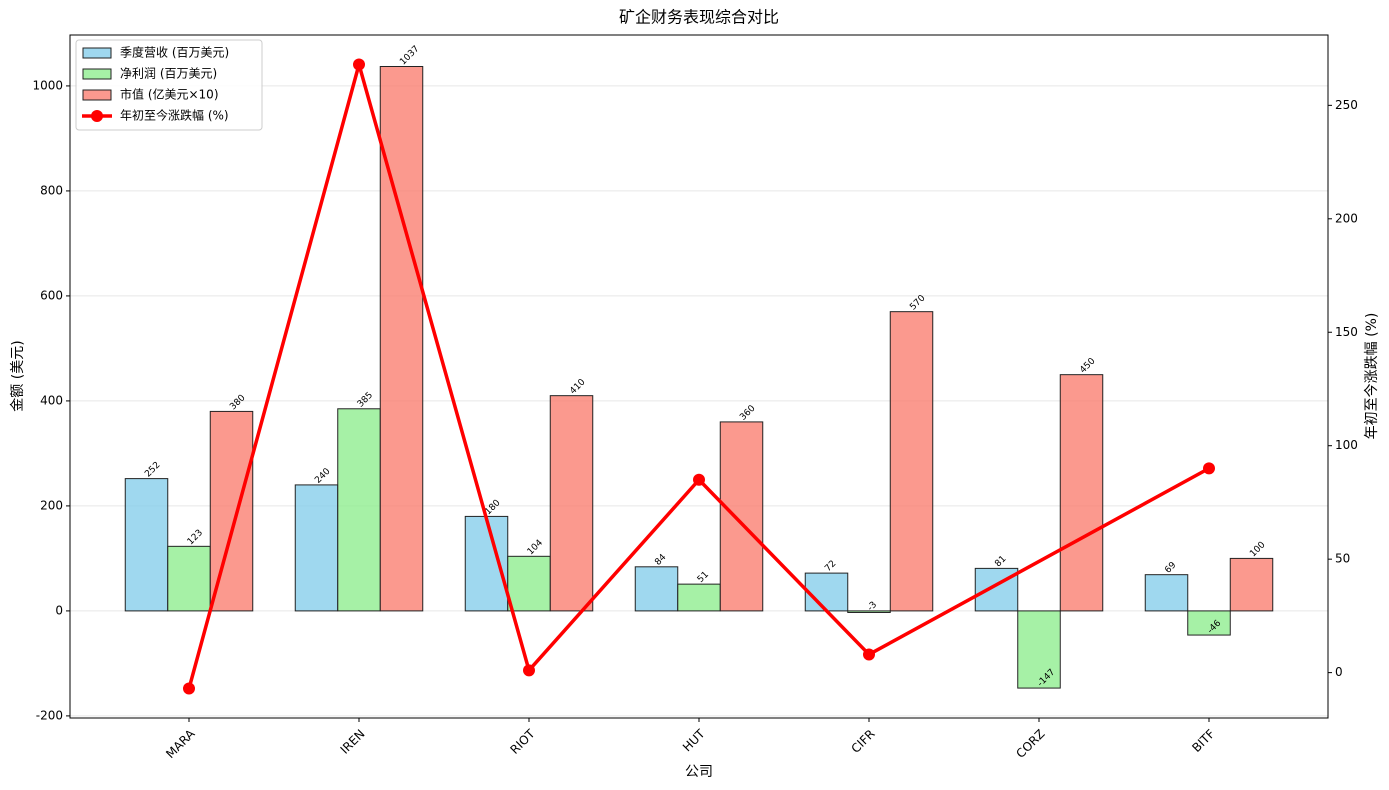 The image size is (1389, 790). Describe the element at coordinates (1339, 672) in the screenshot. I see `y2-tick-label: 0` at that location.